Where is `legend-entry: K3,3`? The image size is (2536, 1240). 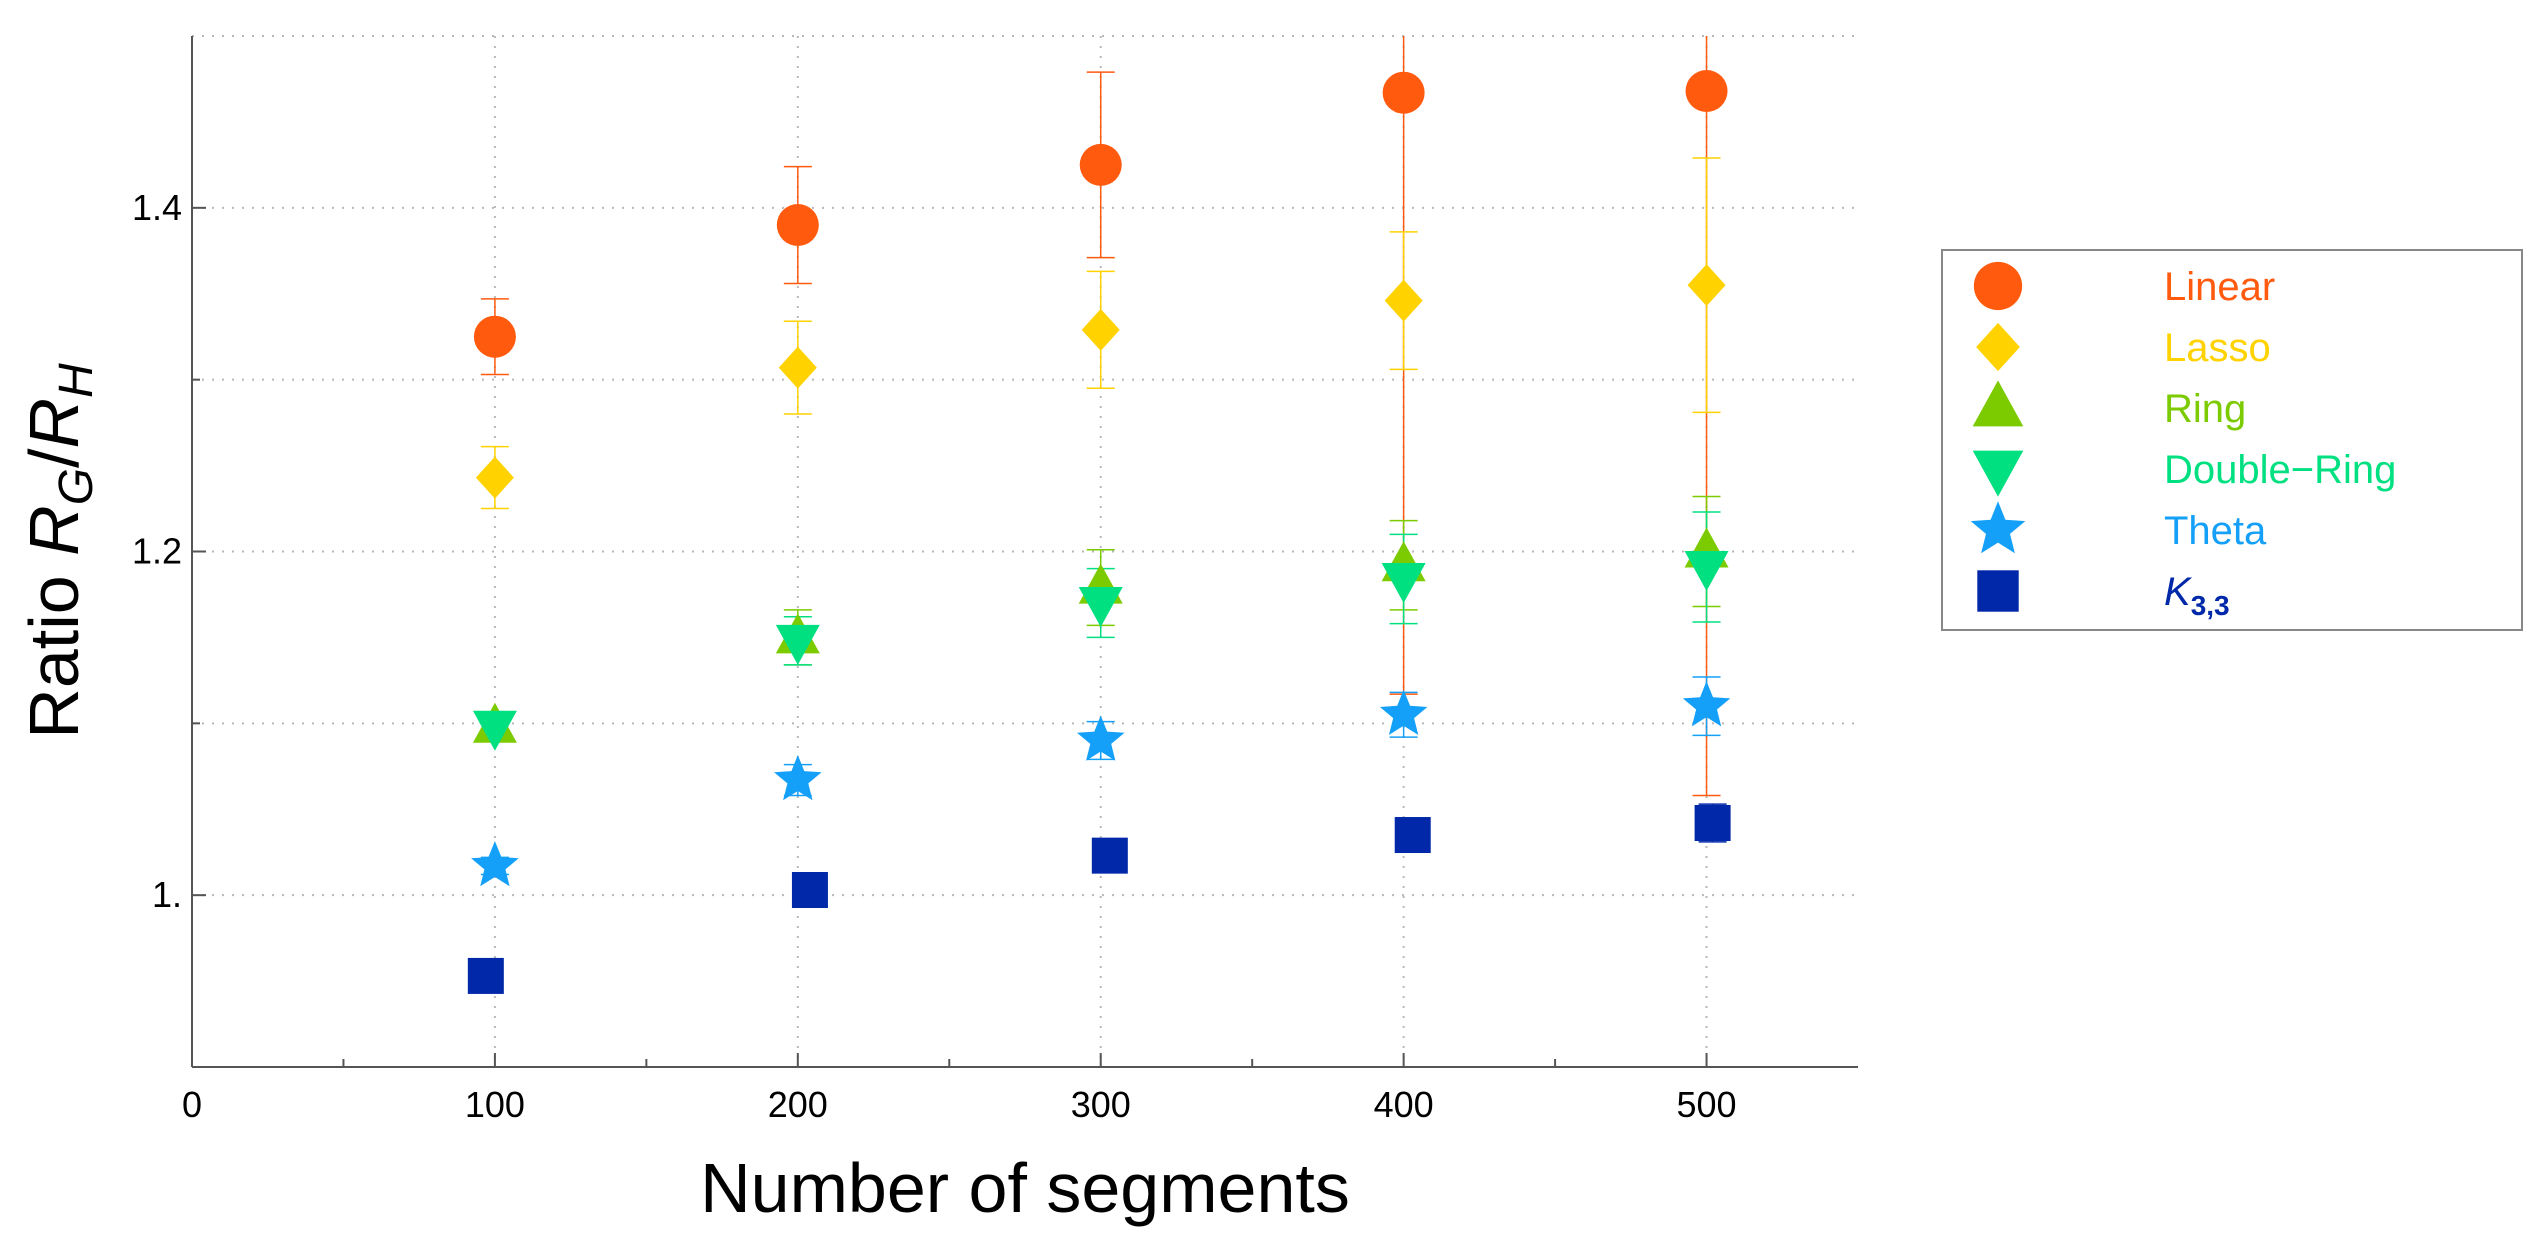 legend-entry: K3,3 is located at coordinates (2103, 595).